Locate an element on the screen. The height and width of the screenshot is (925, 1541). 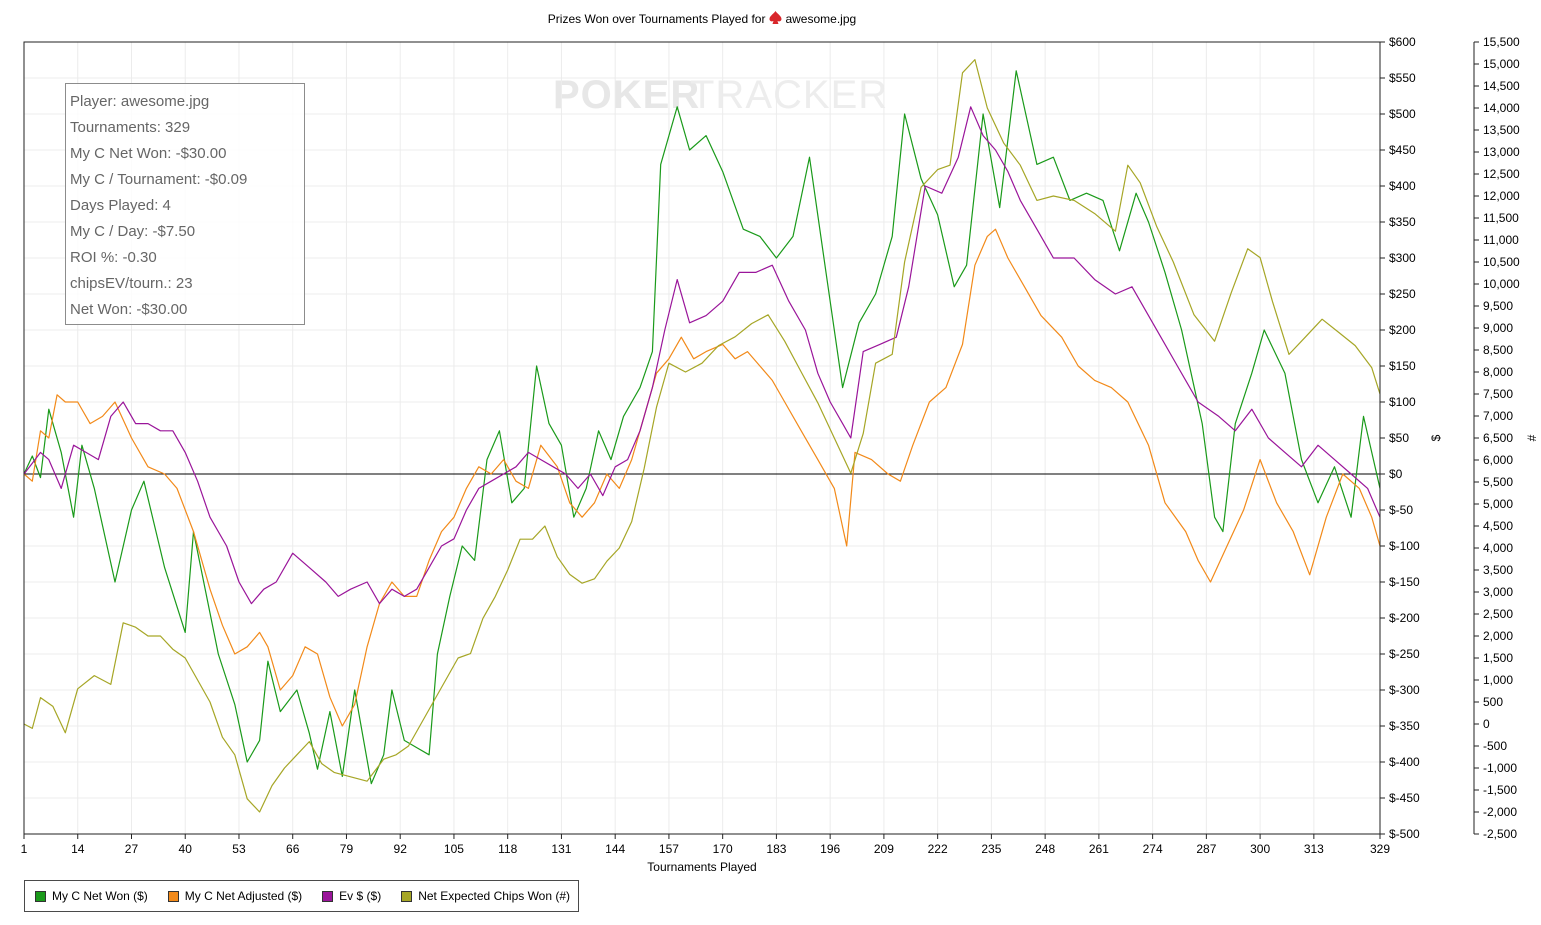
y-left-tick-label: $-200 is located at coordinates (1404, 618).